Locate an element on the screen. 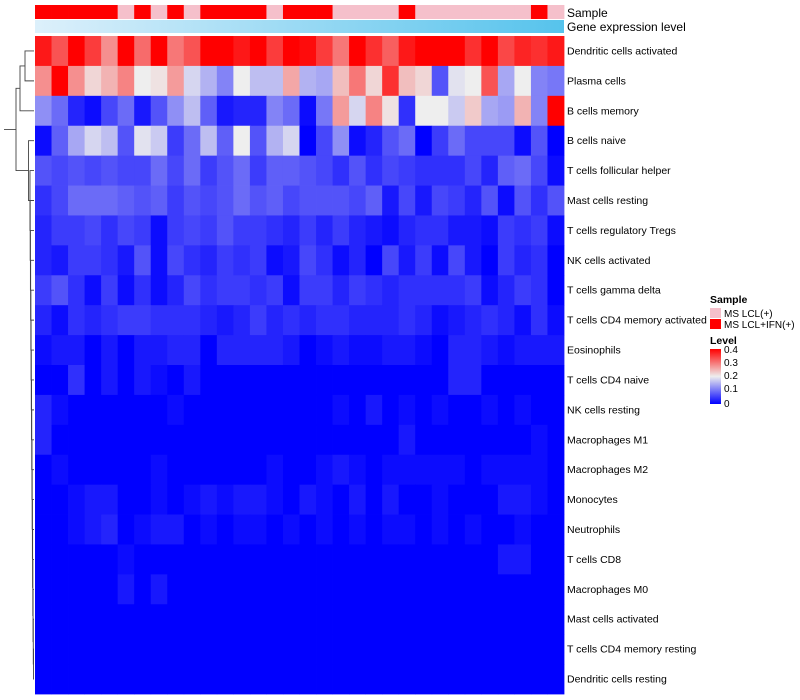  legend-level: Level 0.4 0.3 0.2 0.1 0 is located at coordinates (724, 372).